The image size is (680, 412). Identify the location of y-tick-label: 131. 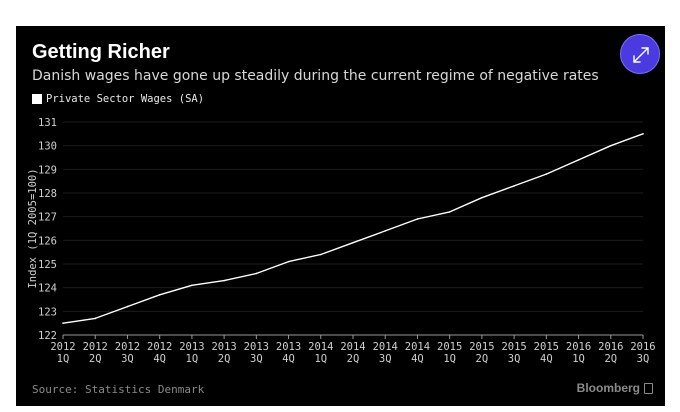
(47, 123).